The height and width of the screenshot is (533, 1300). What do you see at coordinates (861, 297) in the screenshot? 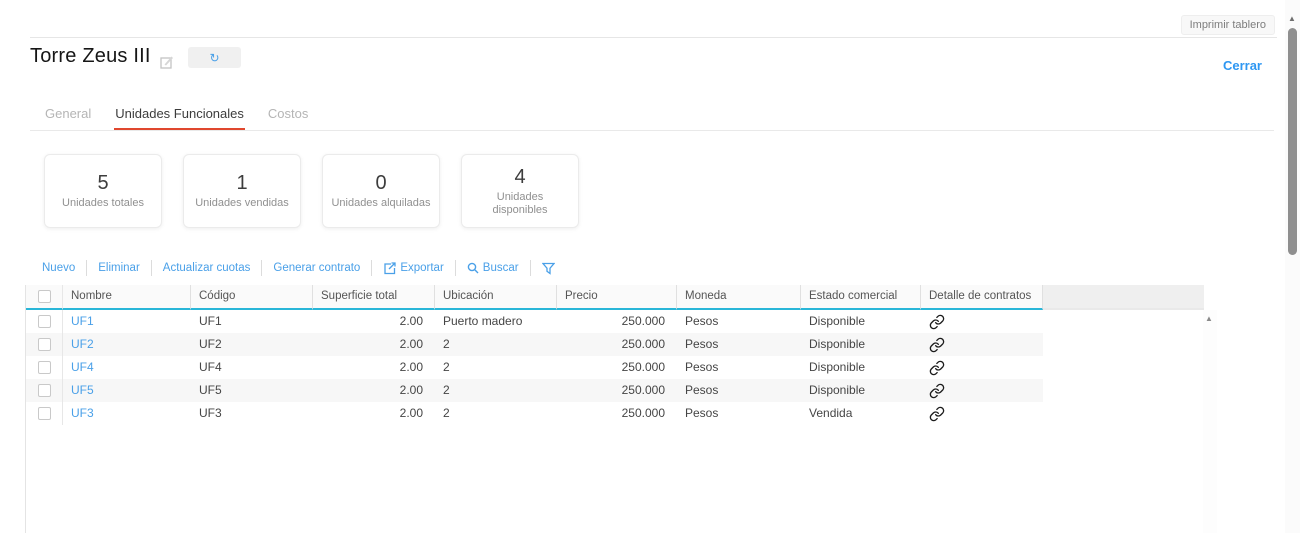
I see `column-header-estado-comercial: Estado comercial` at bounding box center [861, 297].